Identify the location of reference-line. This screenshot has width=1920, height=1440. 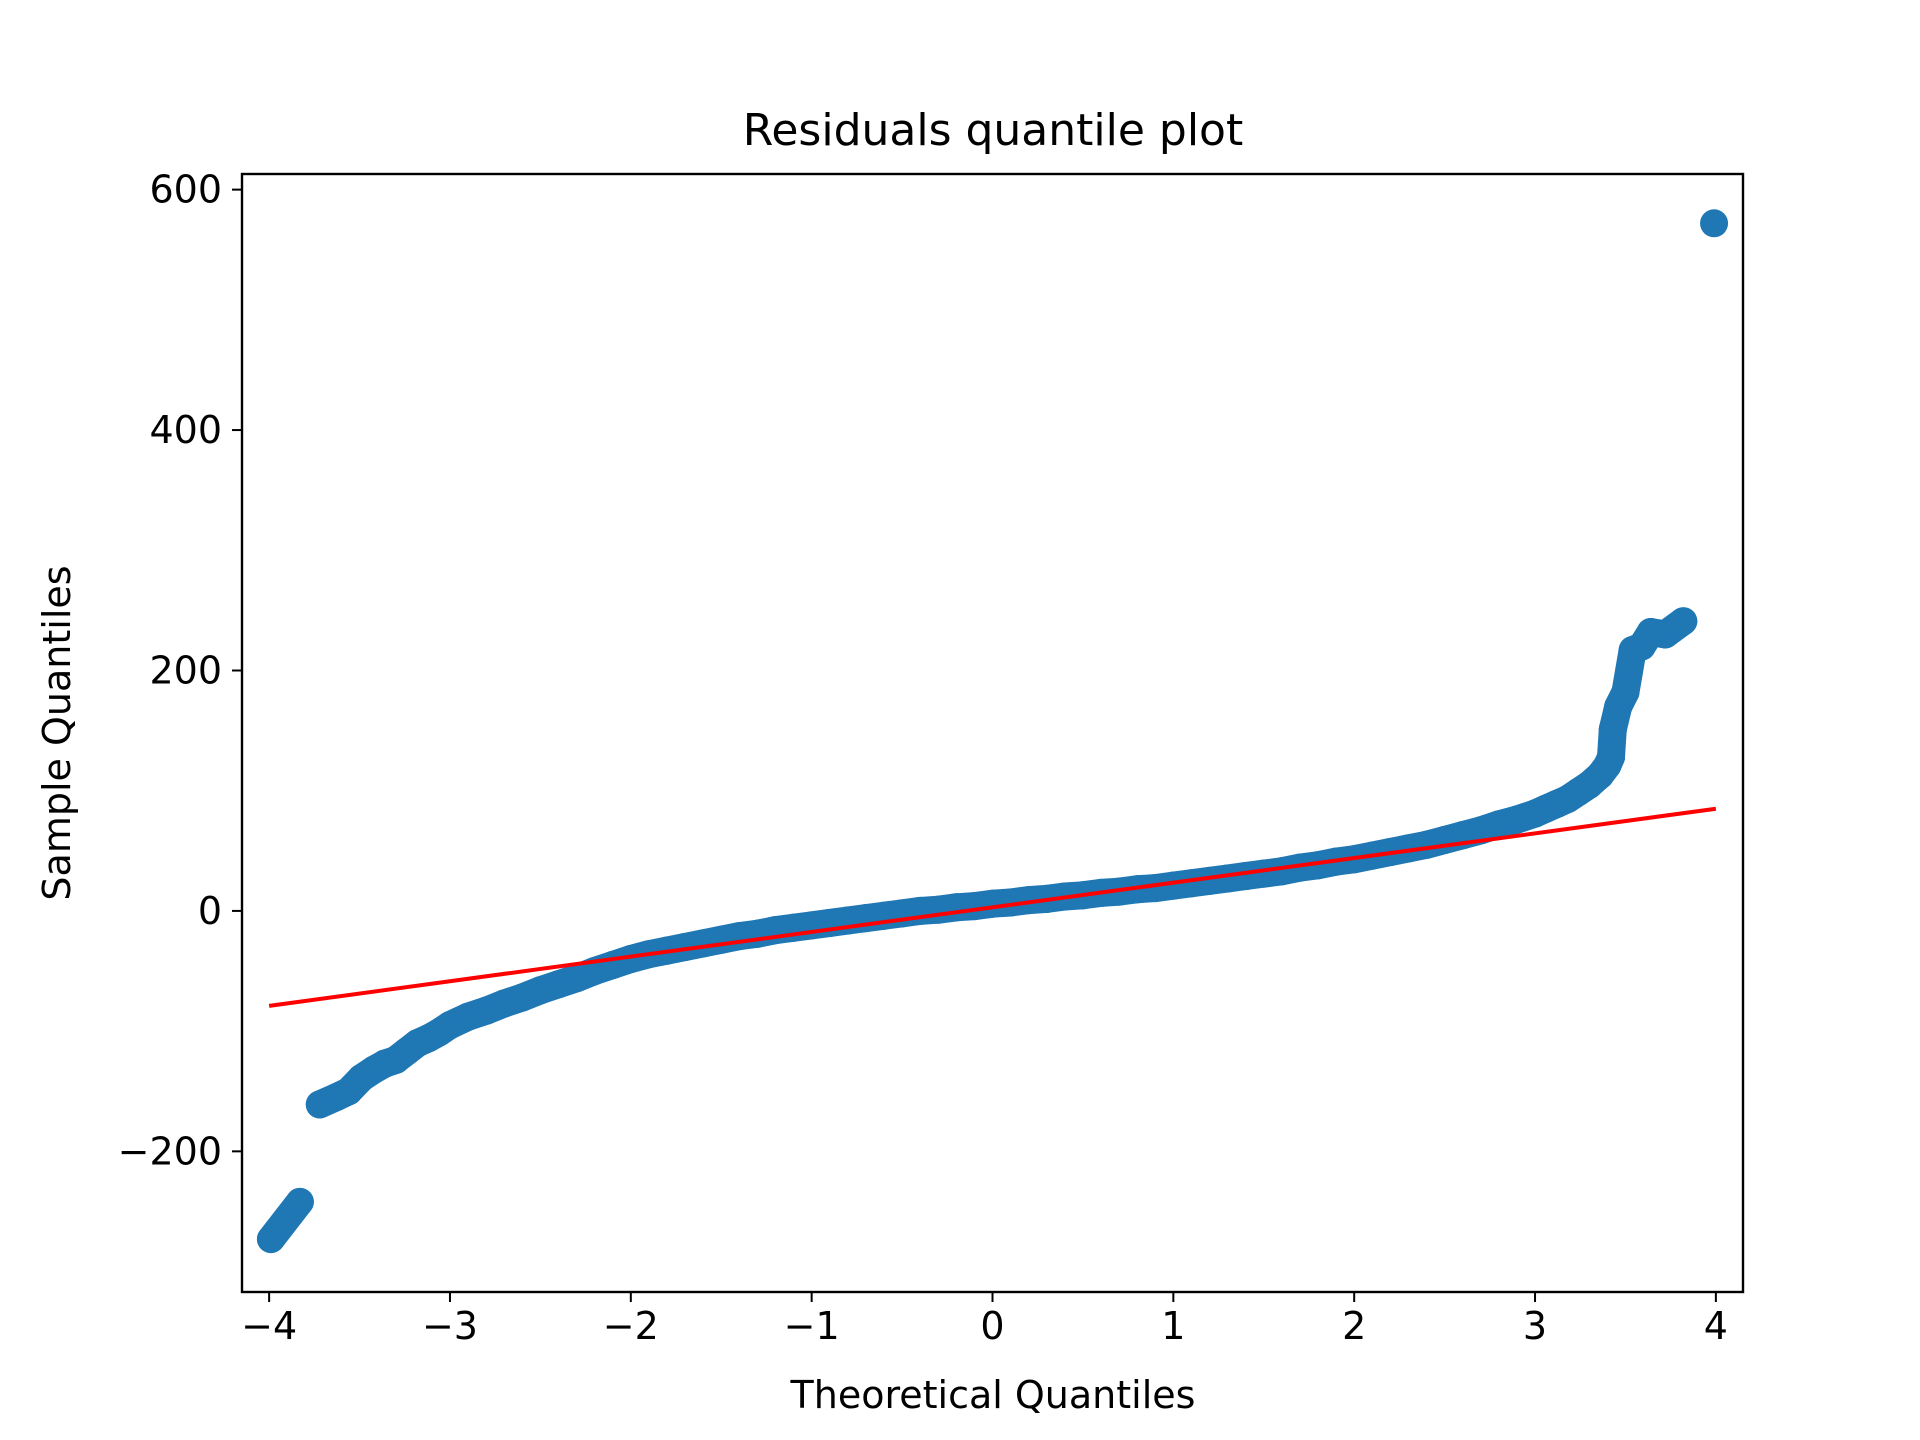
(992, 907).